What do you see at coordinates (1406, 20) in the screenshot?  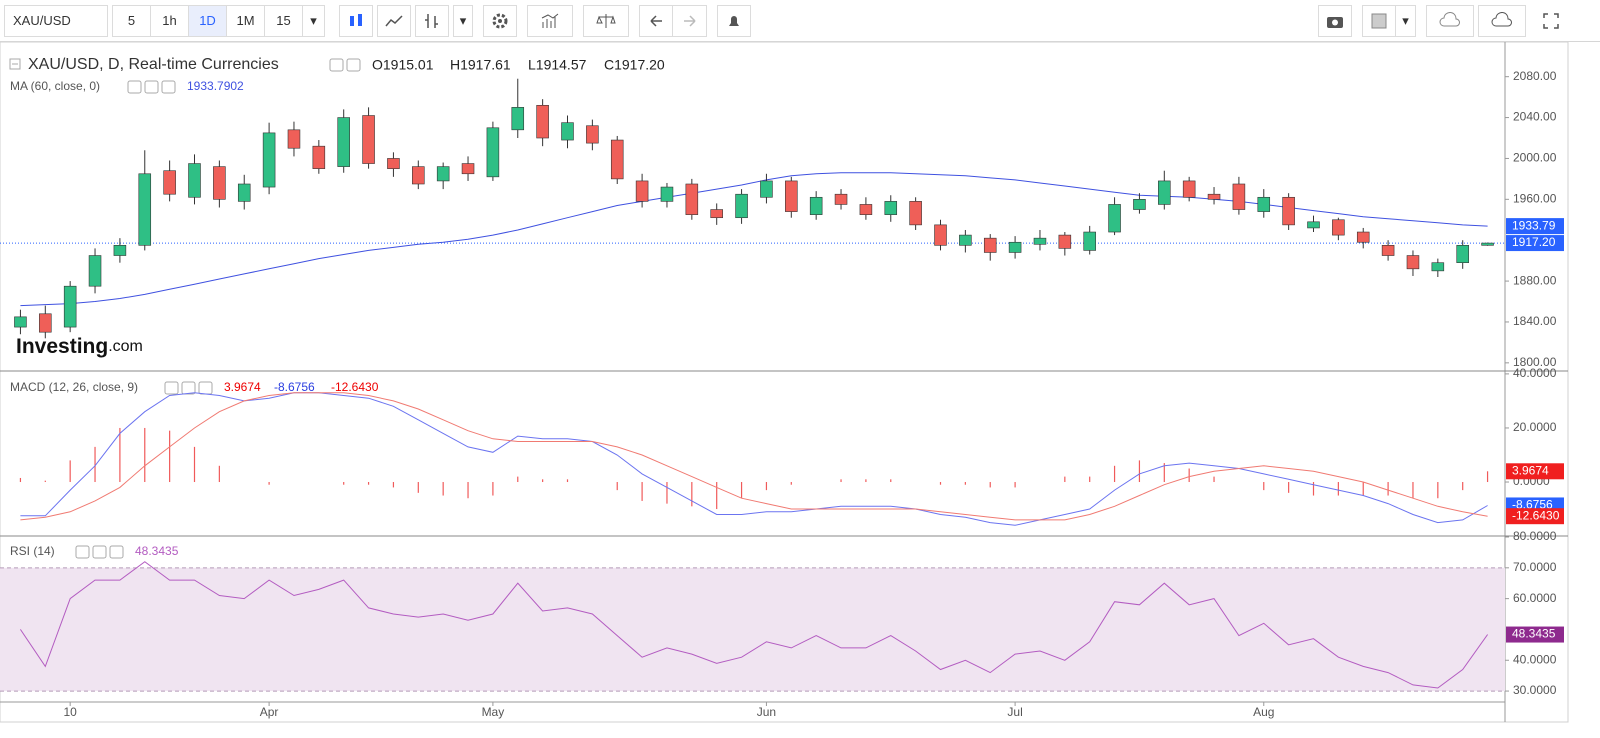 I see `layout-dropdown: ▾` at bounding box center [1406, 20].